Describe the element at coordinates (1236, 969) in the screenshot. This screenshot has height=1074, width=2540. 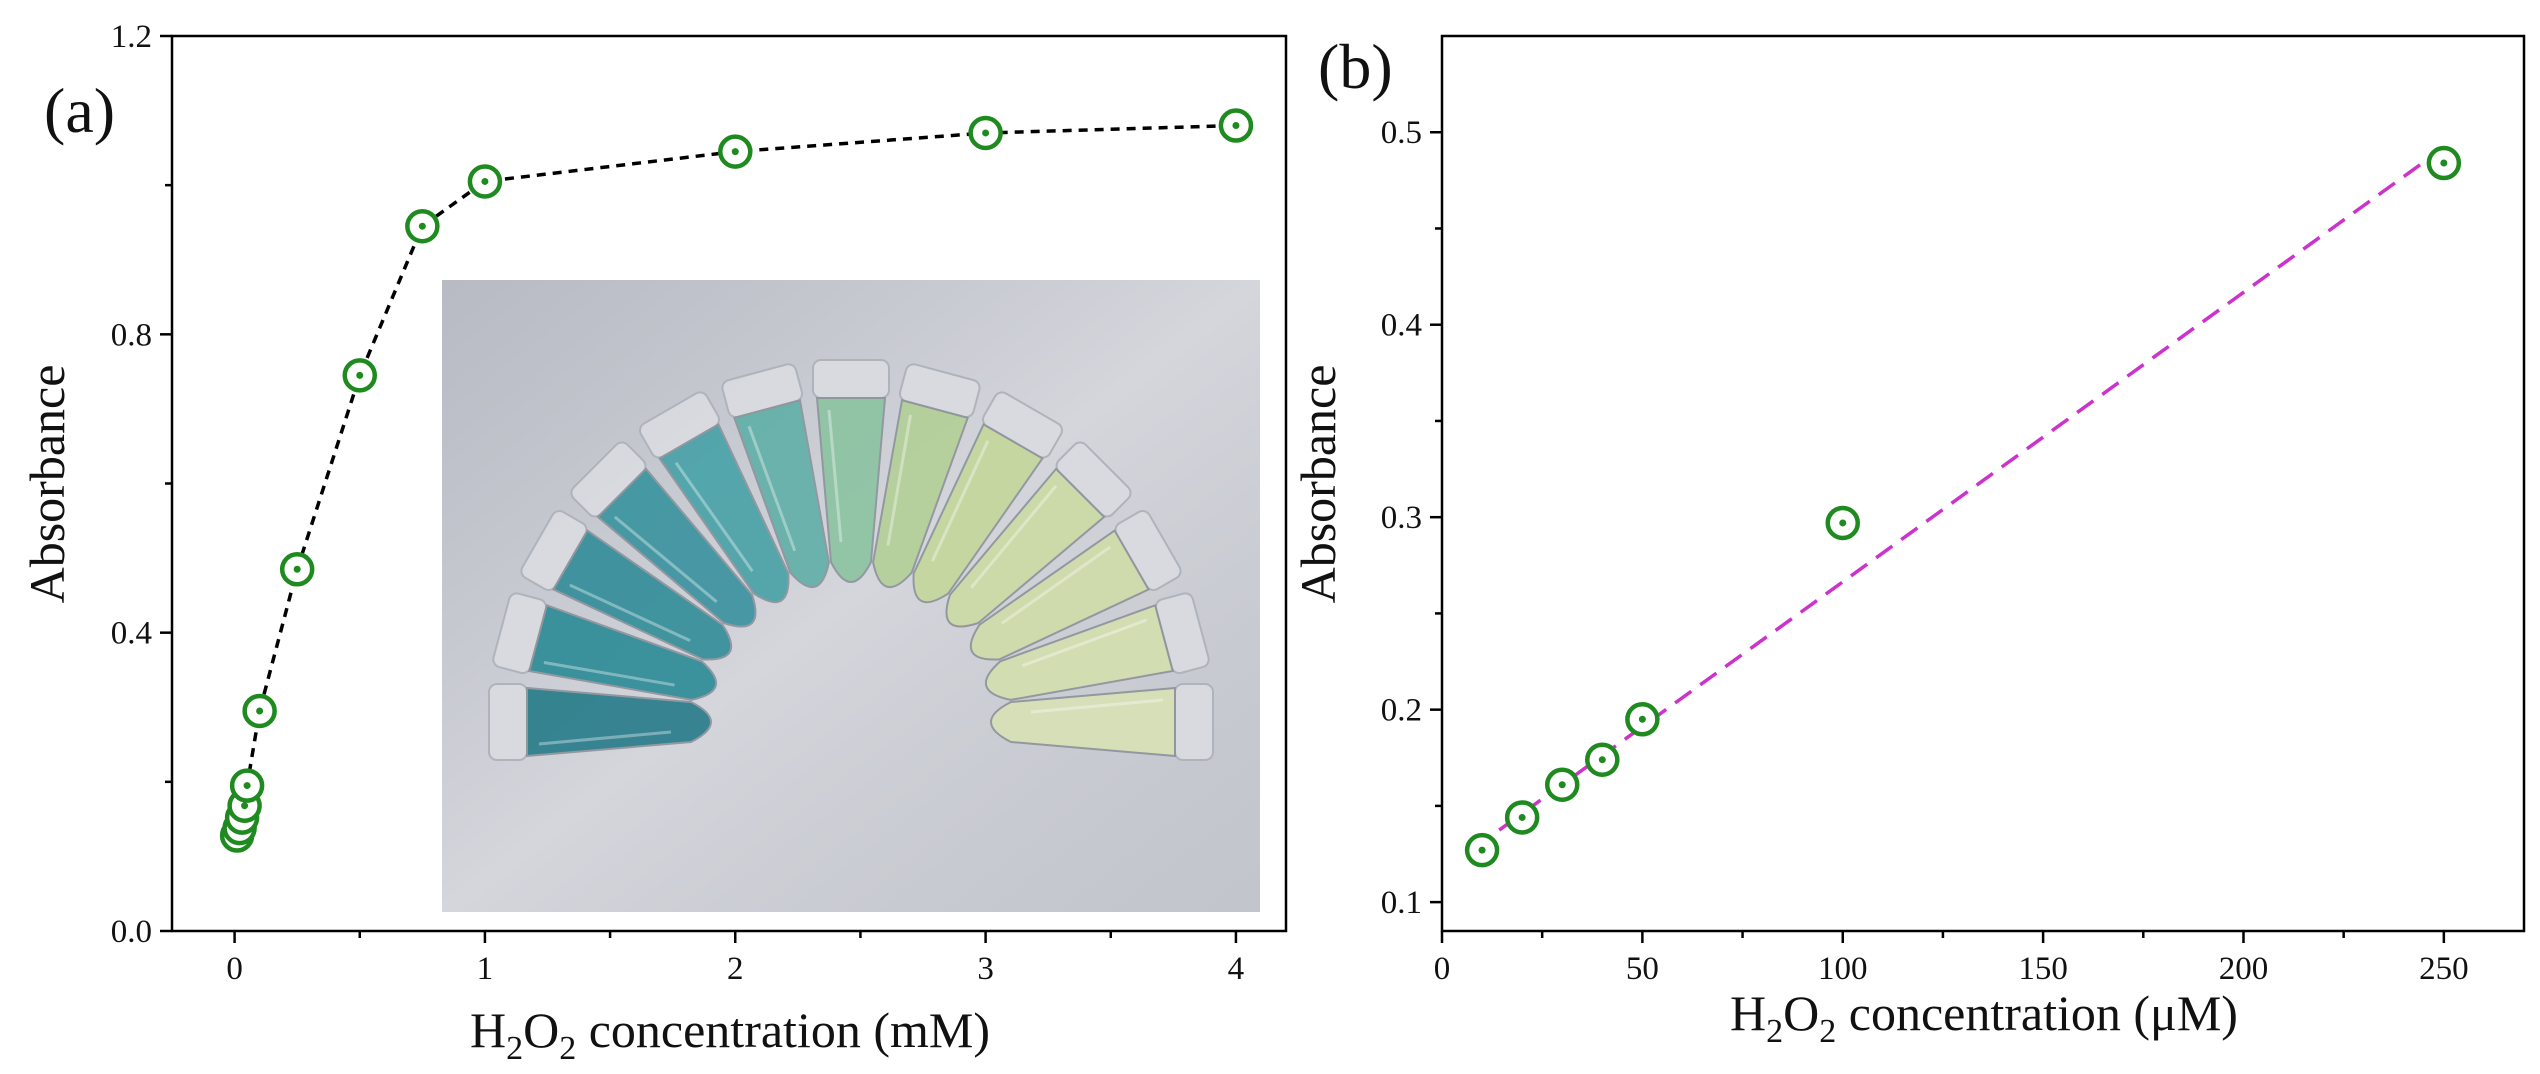
I see `x-tick-label: 4` at that location.